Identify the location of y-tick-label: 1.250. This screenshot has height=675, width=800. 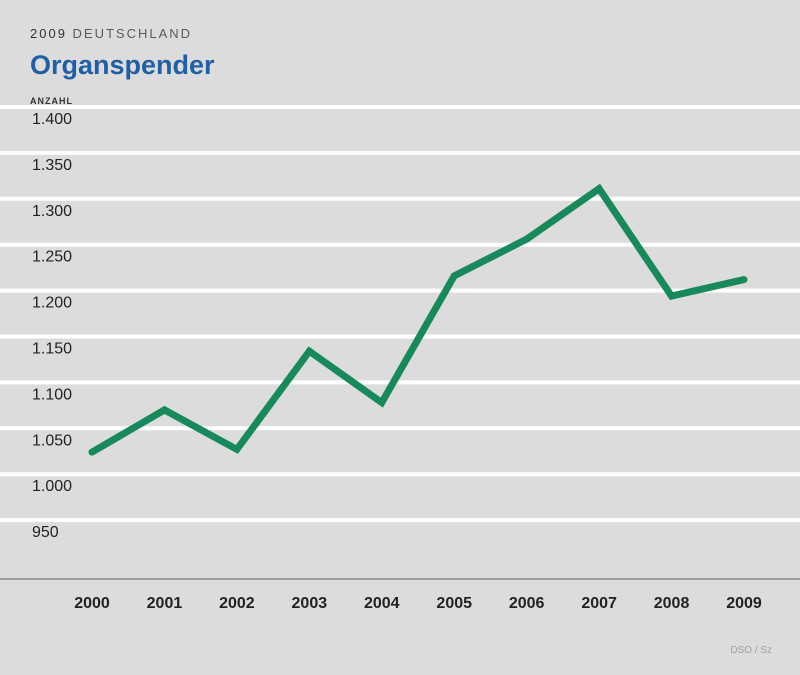
(52, 257).